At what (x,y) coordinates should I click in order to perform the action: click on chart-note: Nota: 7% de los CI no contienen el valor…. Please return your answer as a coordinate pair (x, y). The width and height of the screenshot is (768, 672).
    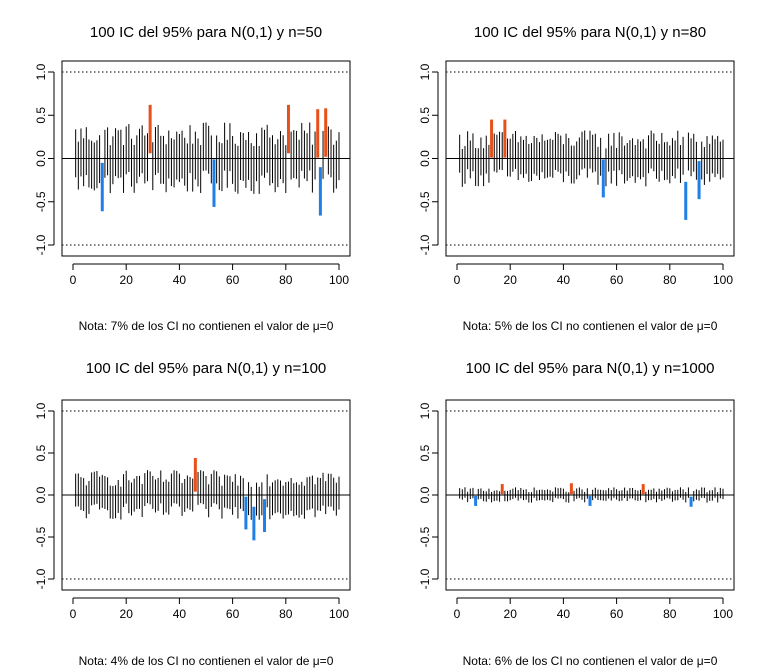
    Looking at the image, I should click on (206, 326).